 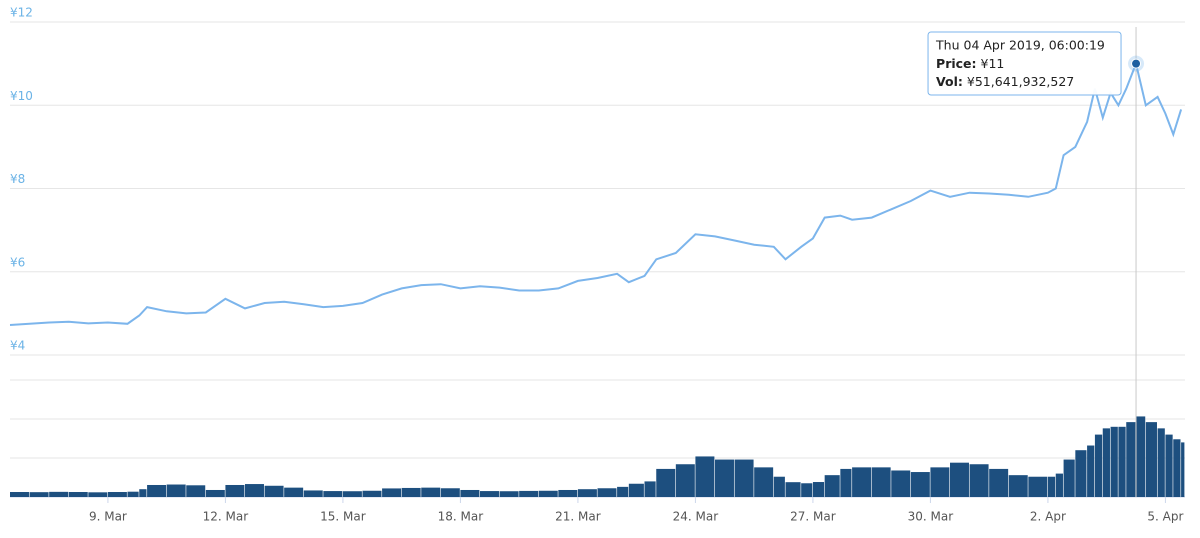 I want to click on tooltip-price: Price: ¥11, so click(x=970, y=63).